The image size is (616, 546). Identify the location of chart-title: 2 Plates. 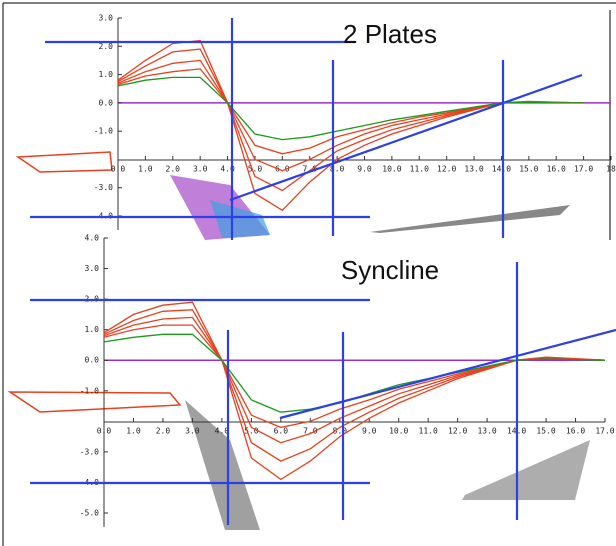
(390, 34).